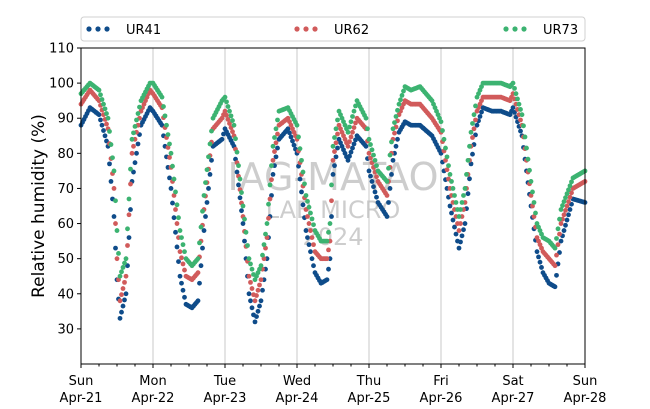 The image size is (650, 409). I want to click on y-tick-label: 50, so click(65, 259).